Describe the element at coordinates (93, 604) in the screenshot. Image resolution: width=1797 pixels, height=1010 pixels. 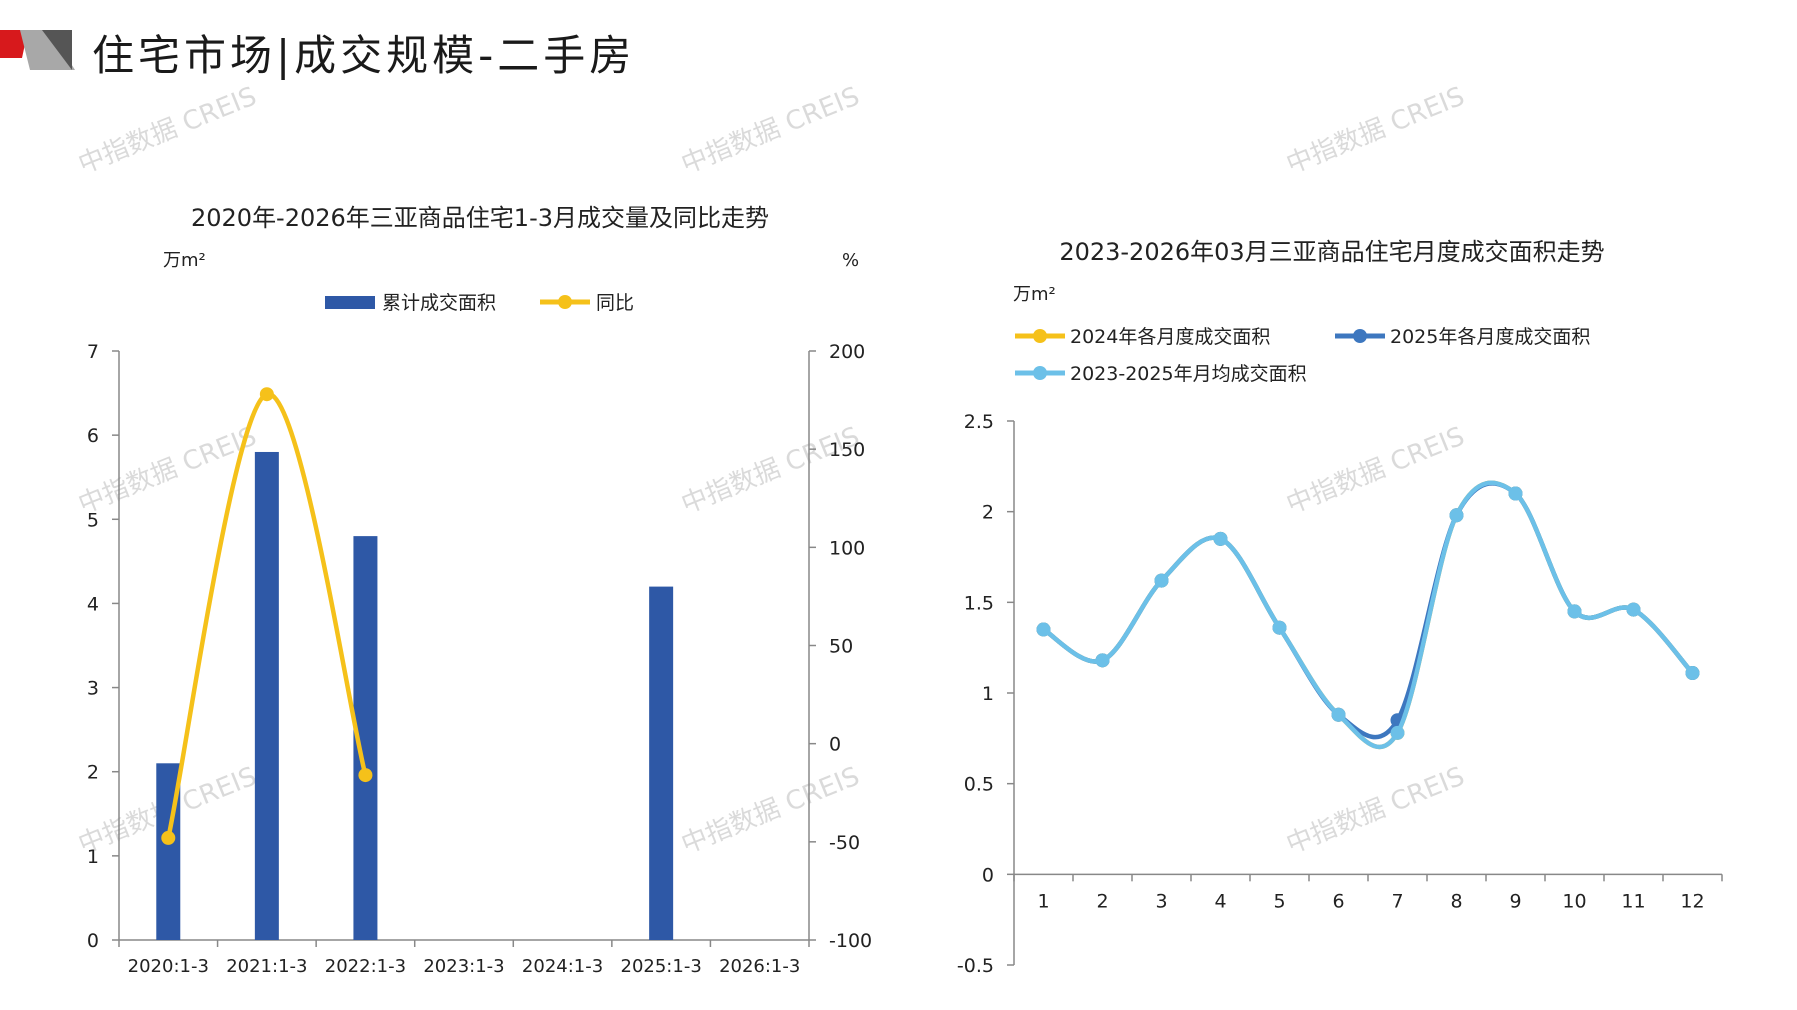
I see `left-tick-label: 4` at that location.